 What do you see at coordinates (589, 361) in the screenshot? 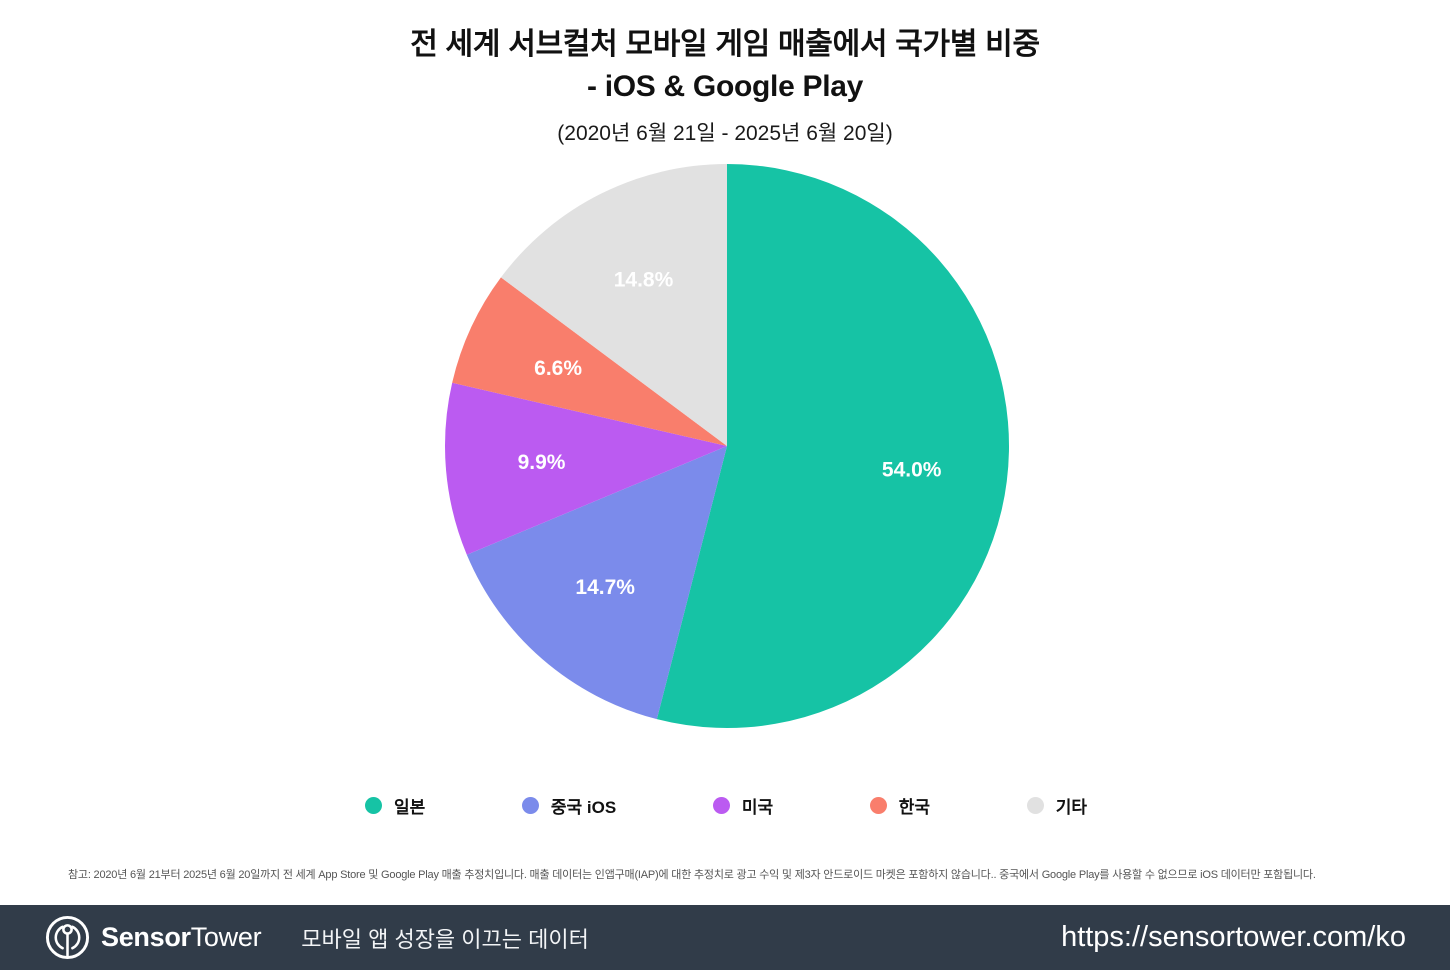
I see `pie-slice-한국` at bounding box center [589, 361].